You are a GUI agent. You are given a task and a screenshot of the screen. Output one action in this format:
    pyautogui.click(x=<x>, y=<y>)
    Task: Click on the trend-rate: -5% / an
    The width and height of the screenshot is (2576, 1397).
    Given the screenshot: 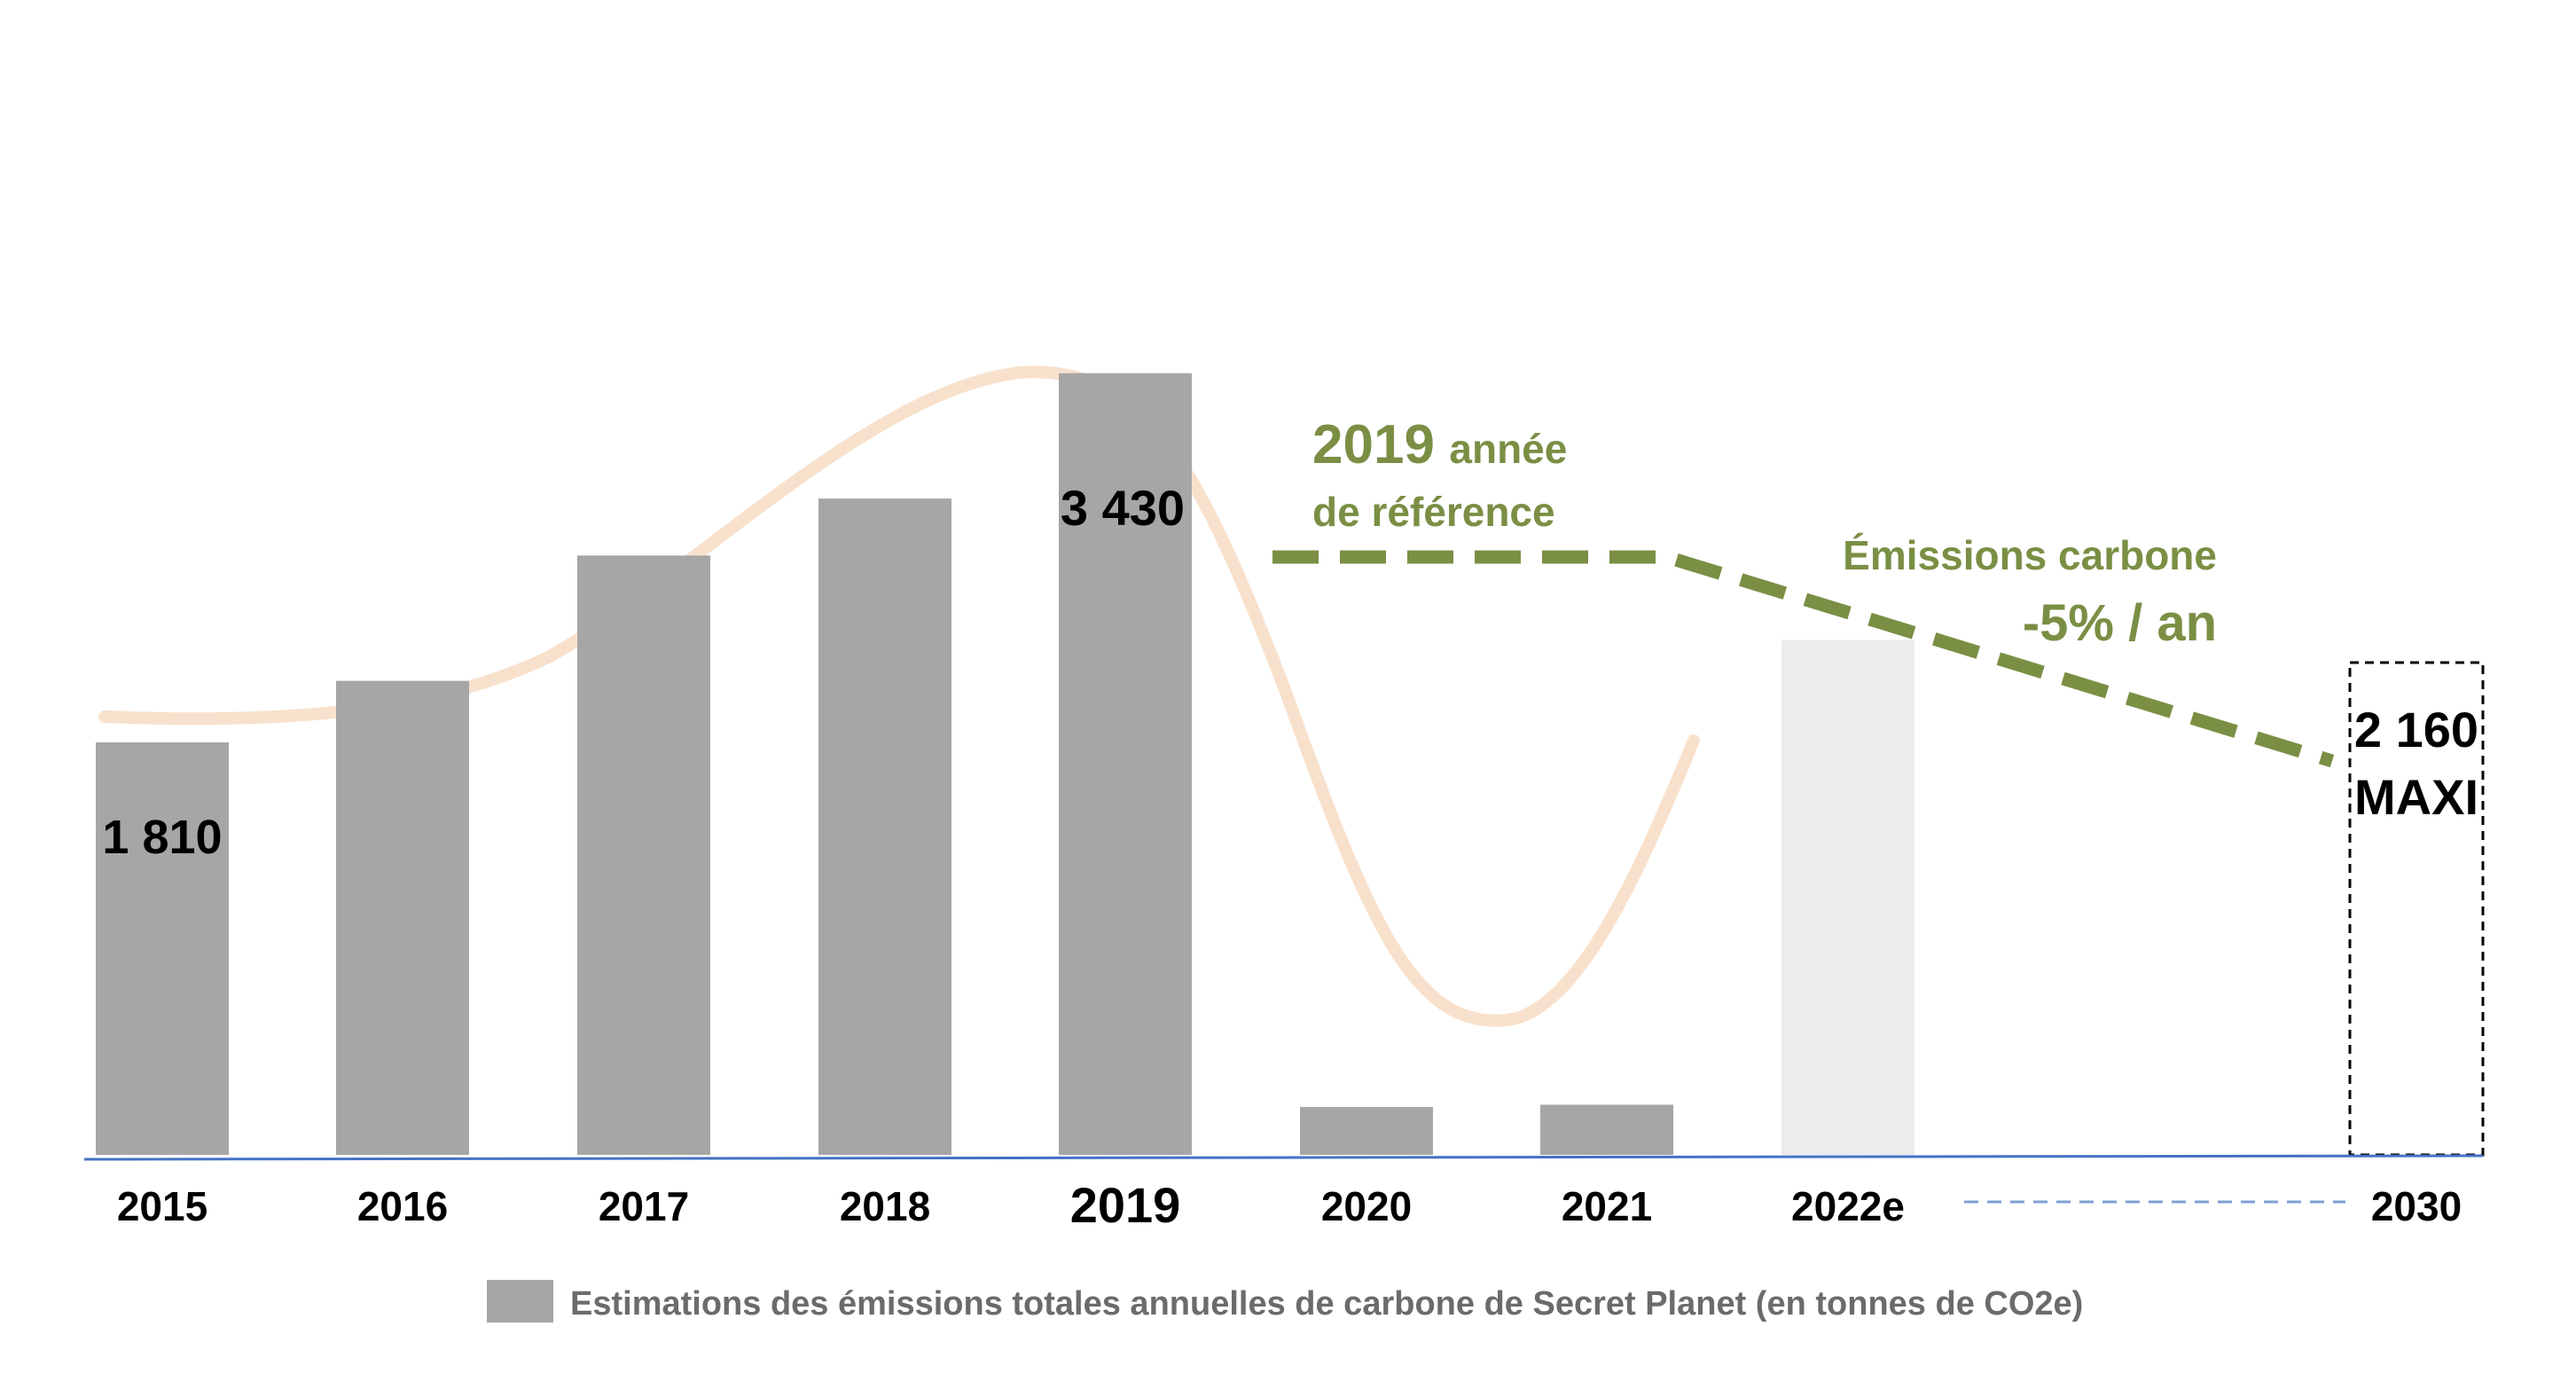 What is the action you would take?
    pyautogui.click(x=2120, y=623)
    